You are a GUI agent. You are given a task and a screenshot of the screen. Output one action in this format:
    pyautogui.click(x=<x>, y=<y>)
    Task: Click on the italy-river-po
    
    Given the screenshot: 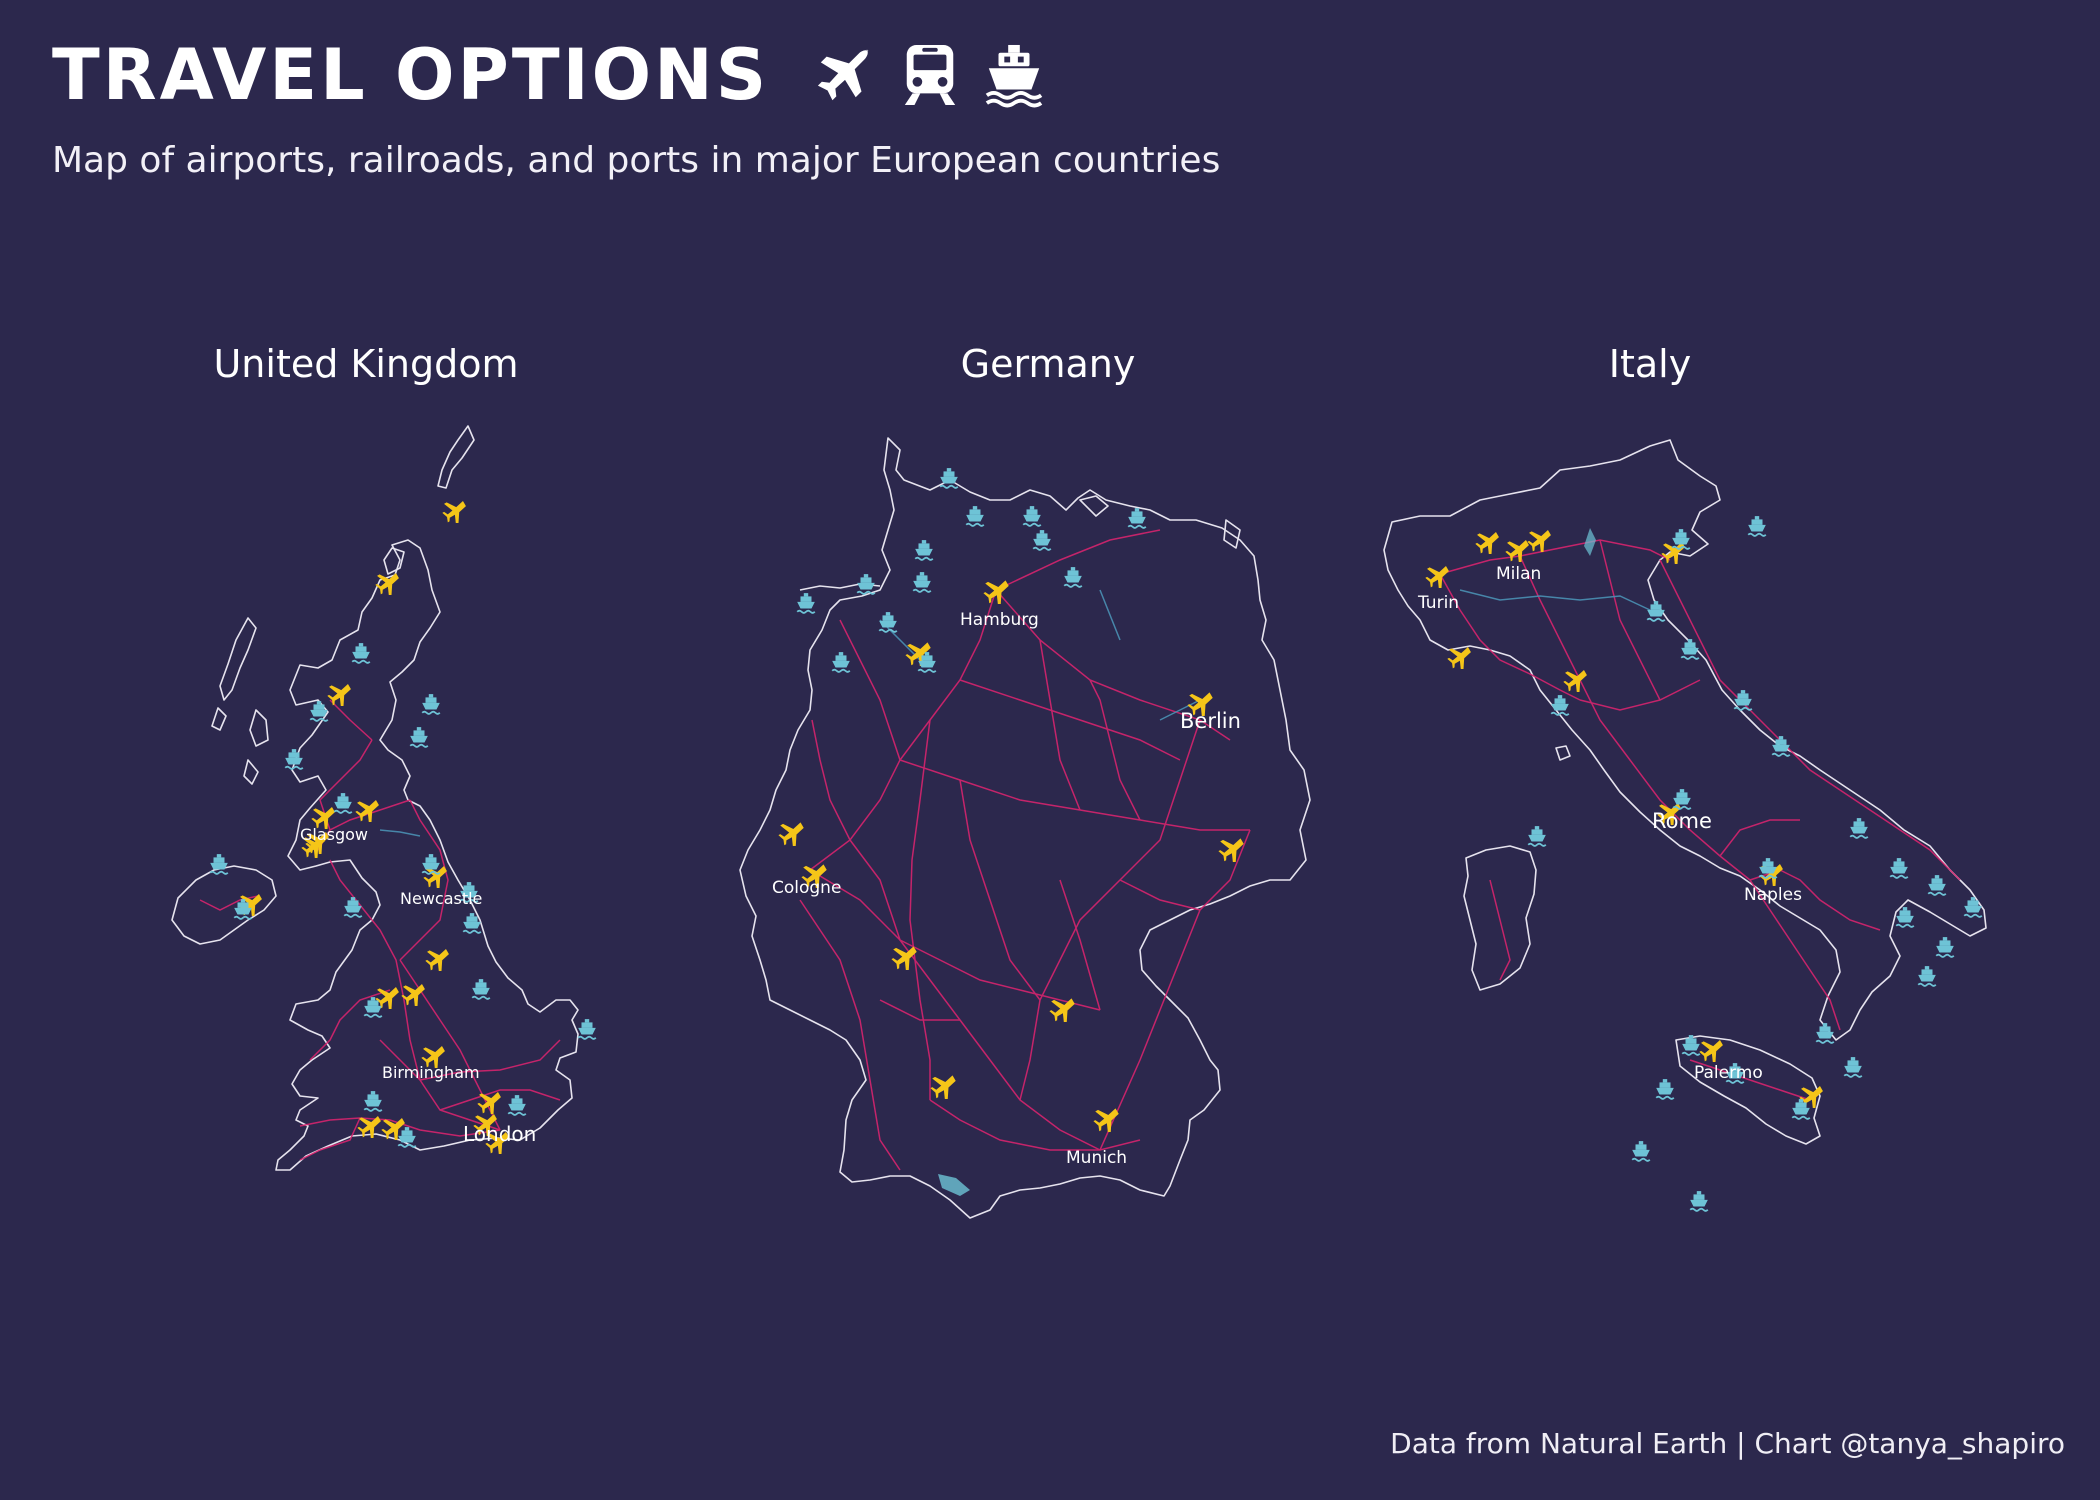 What is the action you would take?
    pyautogui.click(x=1555, y=600)
    